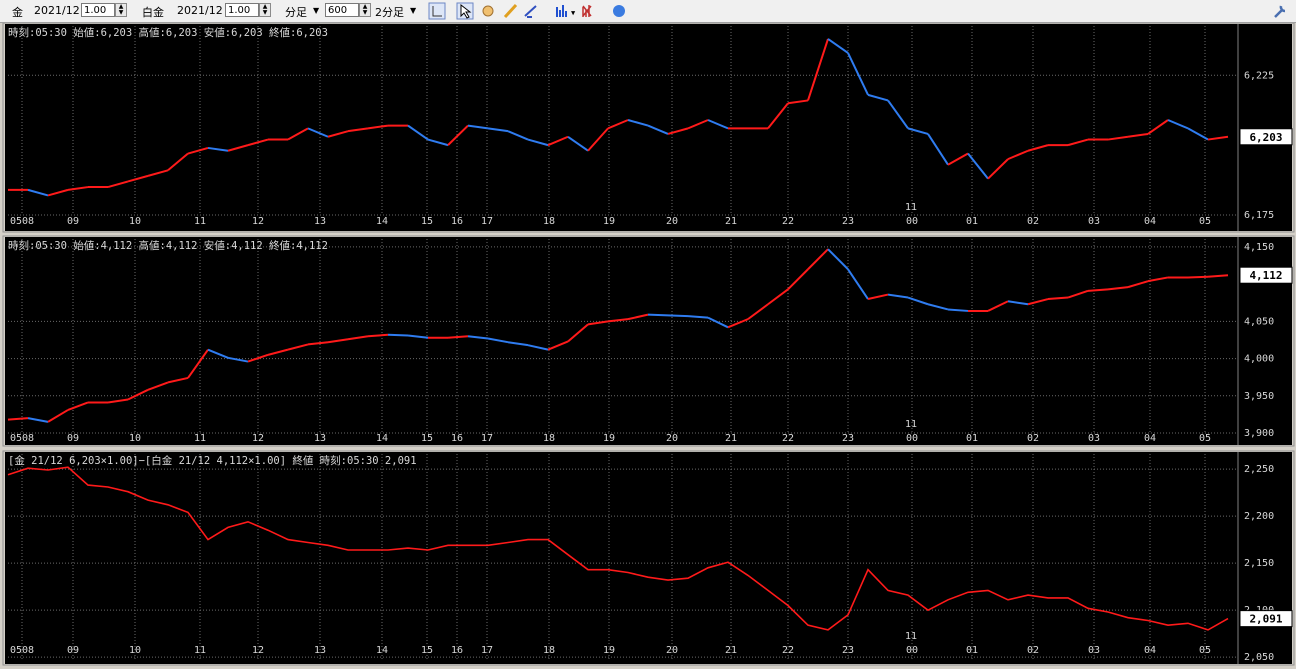 The width and height of the screenshot is (1296, 669). Describe the element at coordinates (466, 11) in the screenshot. I see `icon-glyph` at that location.